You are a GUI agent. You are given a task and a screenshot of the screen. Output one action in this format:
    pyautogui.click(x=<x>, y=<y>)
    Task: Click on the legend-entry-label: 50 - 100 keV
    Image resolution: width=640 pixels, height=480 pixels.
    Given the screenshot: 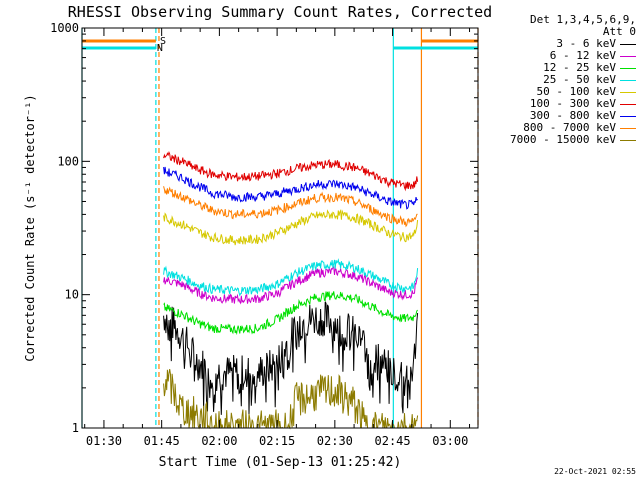 What is the action you would take?
    pyautogui.click(x=576, y=91)
    